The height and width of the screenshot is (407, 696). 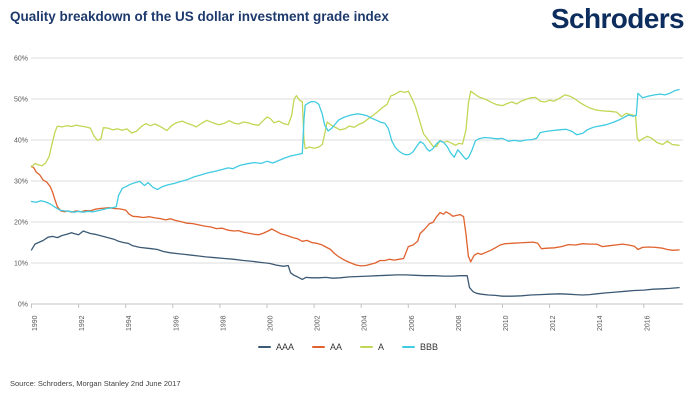 What do you see at coordinates (318, 323) in the screenshot?
I see `x-axis-tick-label: 2002` at bounding box center [318, 323].